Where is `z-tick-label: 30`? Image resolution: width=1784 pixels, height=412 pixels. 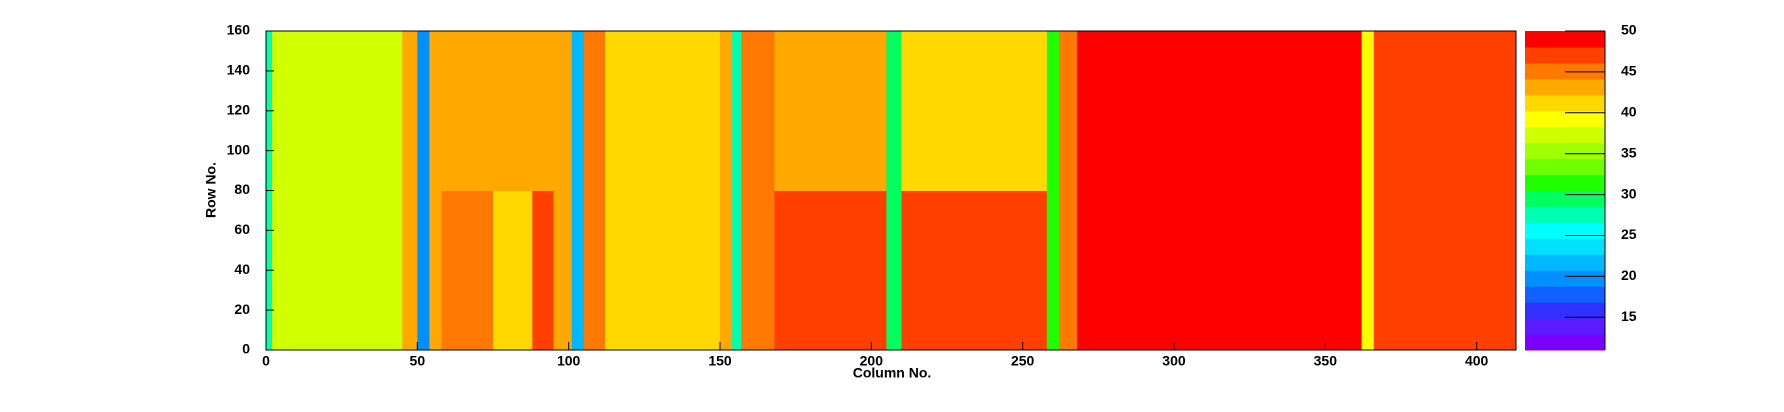 z-tick-label: 30 is located at coordinates (1629, 193).